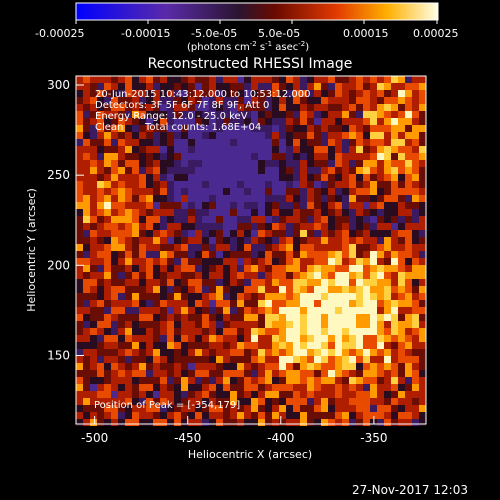 The height and width of the screenshot is (500, 500). I want to click on x-tick-label: -350, so click(373, 438).